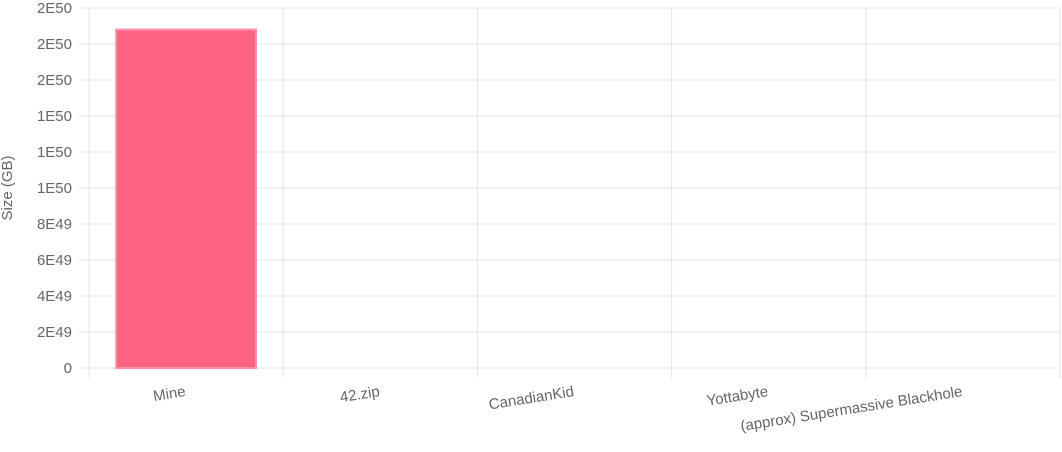 Image resolution: width=1062 pixels, height=452 pixels. What do you see at coordinates (737, 396) in the screenshot?
I see `x-tick-label: Yottabyte` at bounding box center [737, 396].